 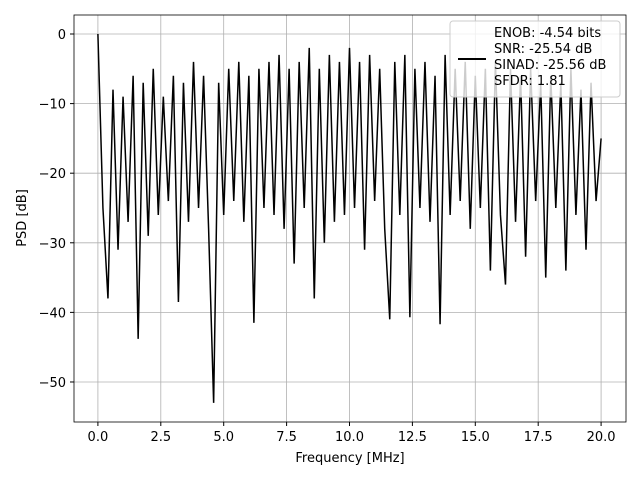 What do you see at coordinates (160, 437) in the screenshot?
I see `x-tick-label: 2.5` at bounding box center [160, 437].